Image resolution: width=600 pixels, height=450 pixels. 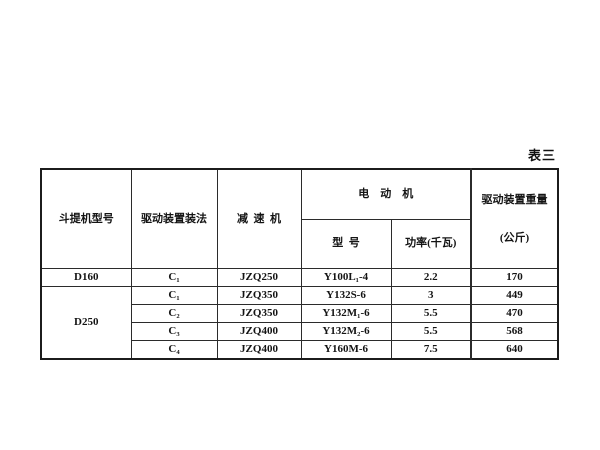 What do you see at coordinates (514, 277) in the screenshot?
I see `cell-weight: 170` at bounding box center [514, 277].